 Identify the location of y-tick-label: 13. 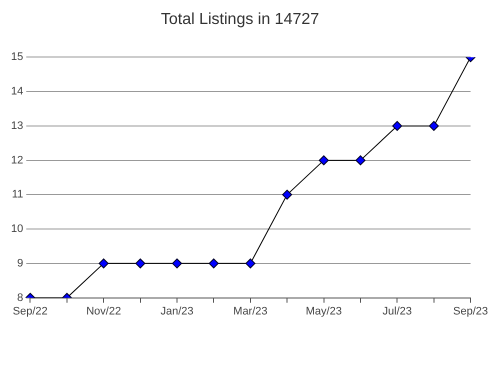
(17, 126).